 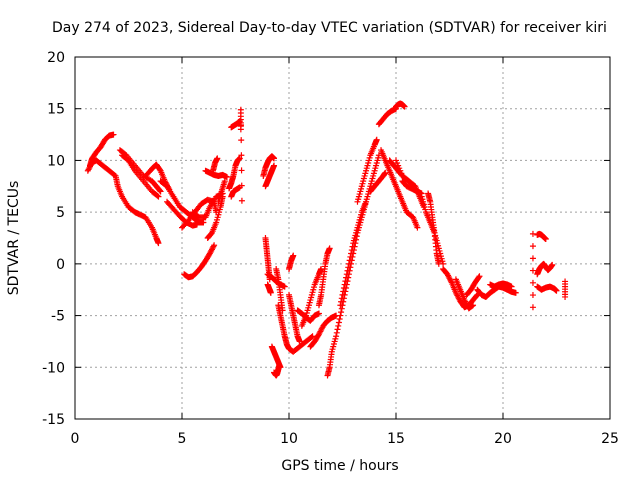 What do you see at coordinates (60, 213) in the screenshot?
I see `y-tick-label: 5` at bounding box center [60, 213].